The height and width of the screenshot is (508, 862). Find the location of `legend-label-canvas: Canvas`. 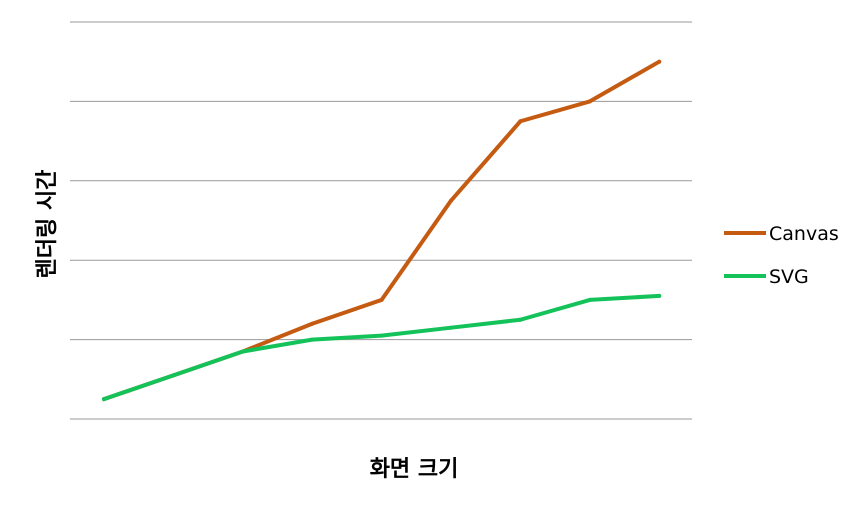

legend-label-canvas: Canvas is located at coordinates (804, 234).